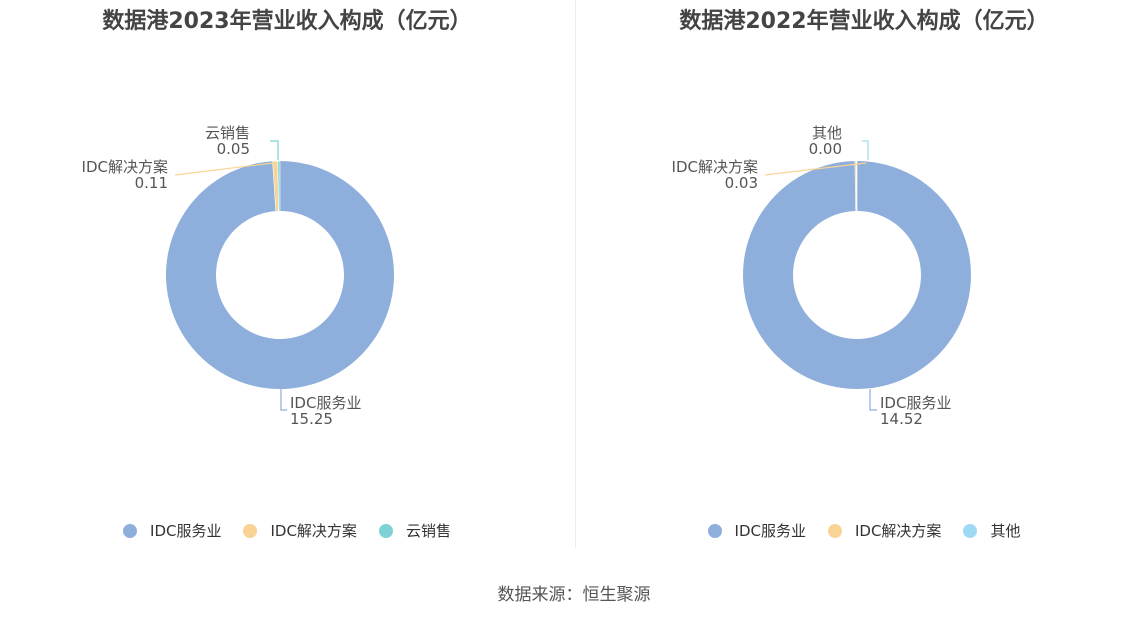 The height and width of the screenshot is (619, 1148). What do you see at coordinates (233, 149) in the screenshot?
I see `slice-label-value: 0.05` at bounding box center [233, 149].